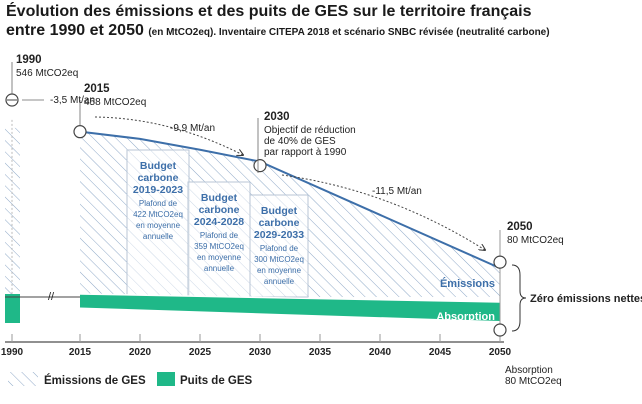 The image size is (642, 404). Describe the element at coordinates (397, 191) in the screenshot. I see `rate-label-3: -11,5 Mt/an` at that location.